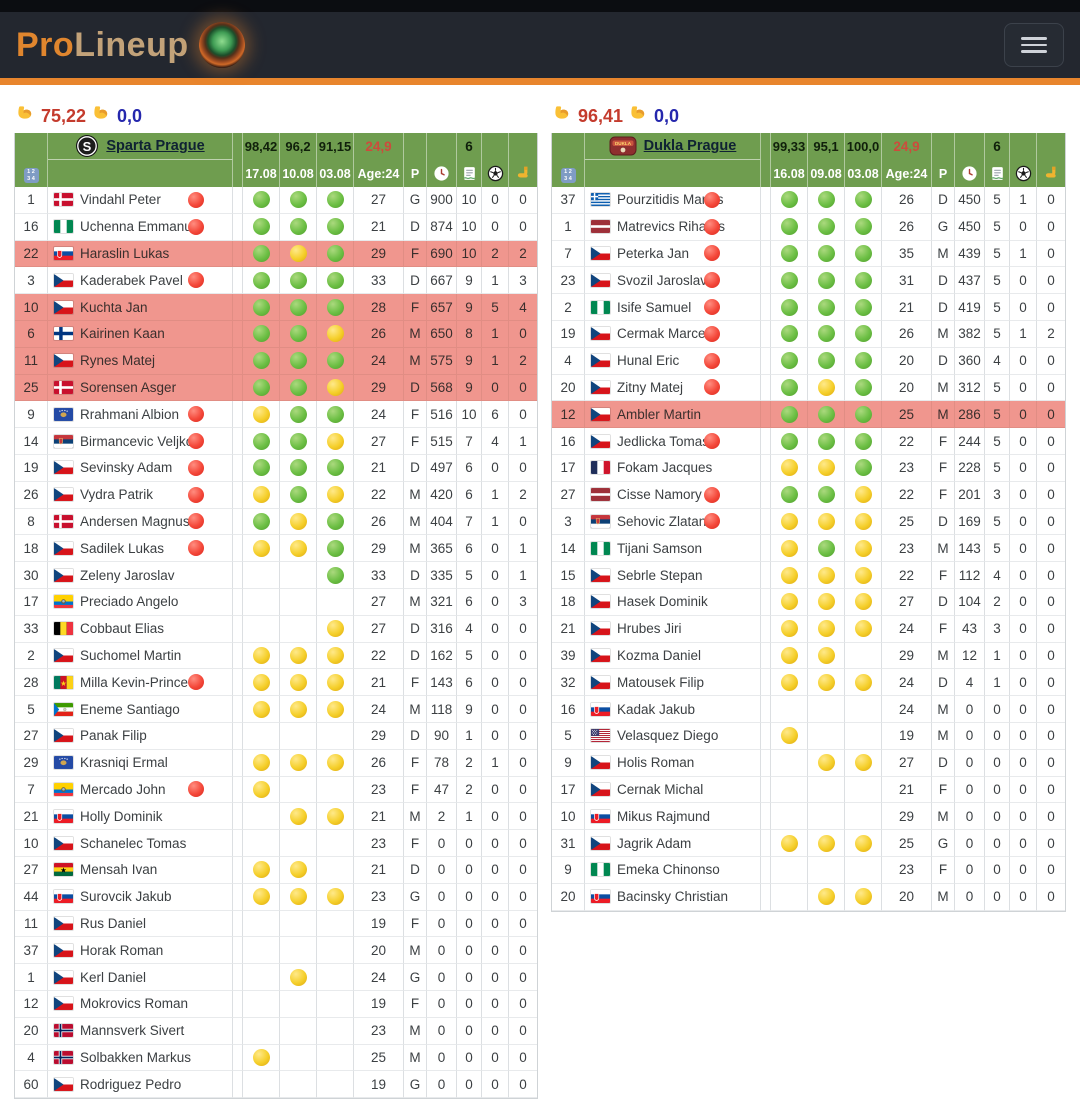 Image resolution: width=1080 pixels, height=1117 pixels. What do you see at coordinates (670, 200) in the screenshot?
I see `player-name: Pourzitidis Marios` at bounding box center [670, 200].